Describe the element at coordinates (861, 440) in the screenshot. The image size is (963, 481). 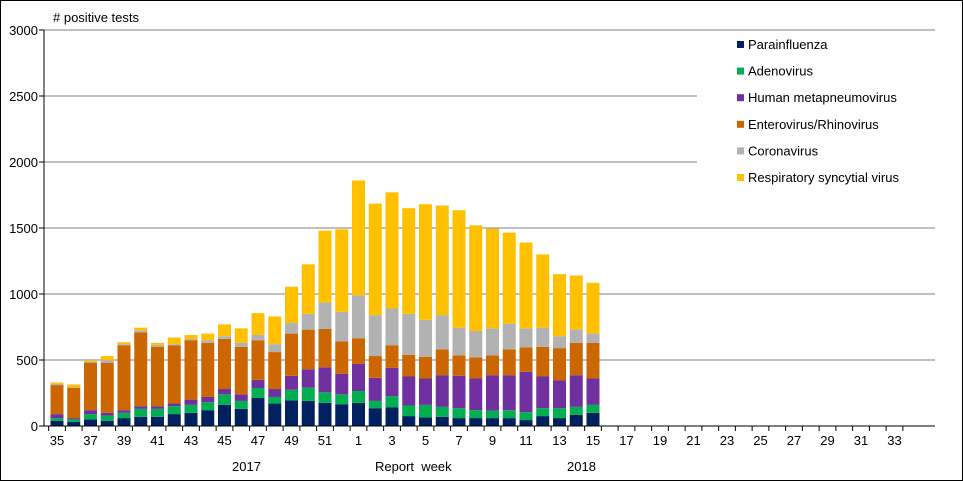
I see `x-tick-label: 31` at that location.